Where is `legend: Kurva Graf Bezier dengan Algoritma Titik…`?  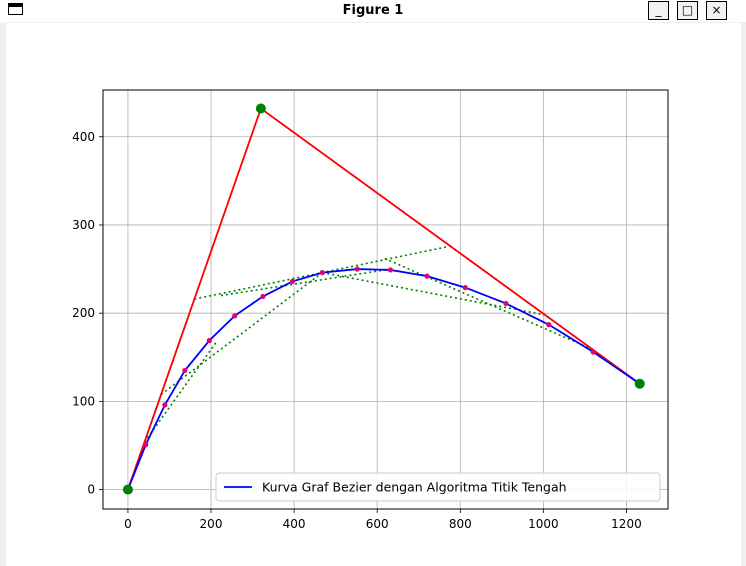
legend: Kurva Graf Bezier dengan Algoritma Titik… is located at coordinates (438, 487).